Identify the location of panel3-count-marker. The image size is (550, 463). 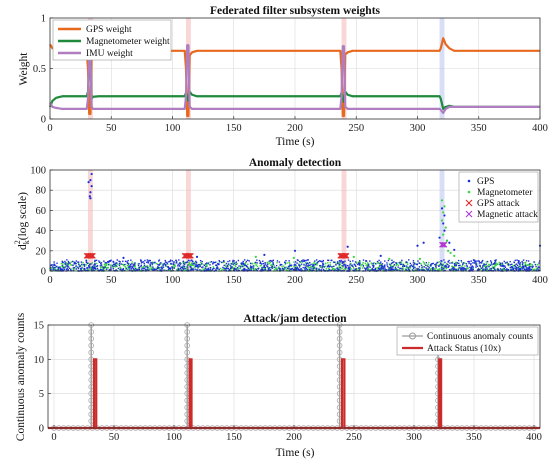
(91, 338).